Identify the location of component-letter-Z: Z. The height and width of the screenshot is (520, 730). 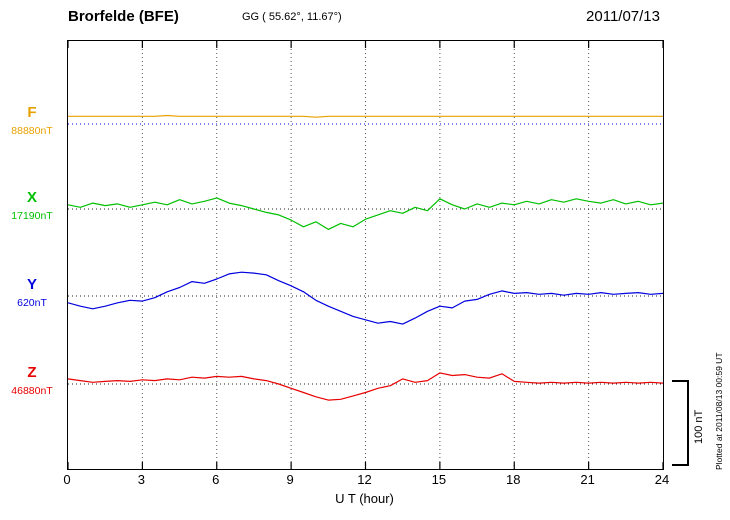
(32, 372).